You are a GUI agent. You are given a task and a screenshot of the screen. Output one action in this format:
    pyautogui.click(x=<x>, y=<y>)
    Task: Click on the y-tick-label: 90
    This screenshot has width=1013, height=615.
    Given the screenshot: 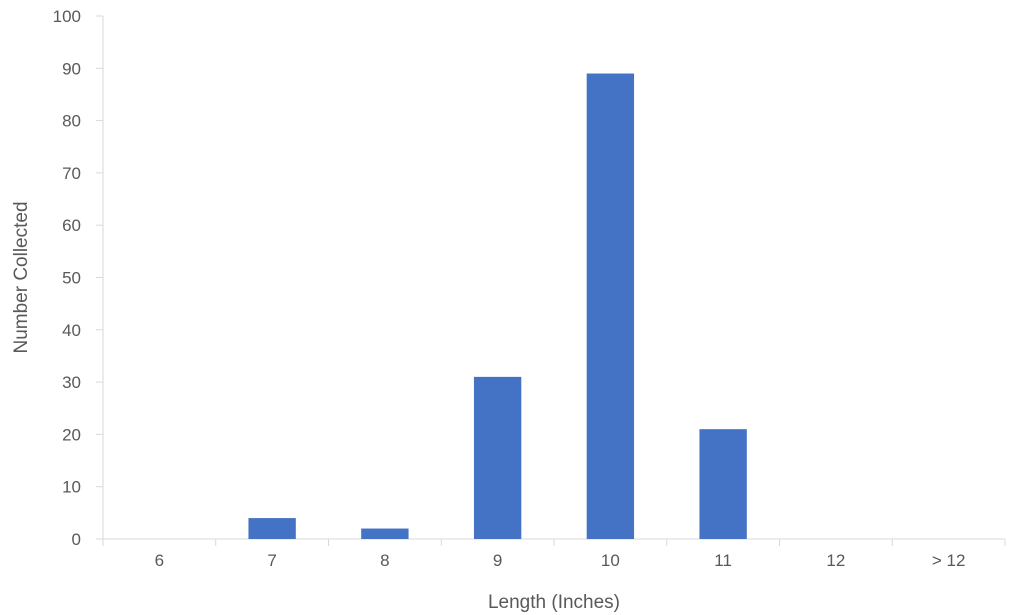 What is the action you would take?
    pyautogui.click(x=71, y=68)
    